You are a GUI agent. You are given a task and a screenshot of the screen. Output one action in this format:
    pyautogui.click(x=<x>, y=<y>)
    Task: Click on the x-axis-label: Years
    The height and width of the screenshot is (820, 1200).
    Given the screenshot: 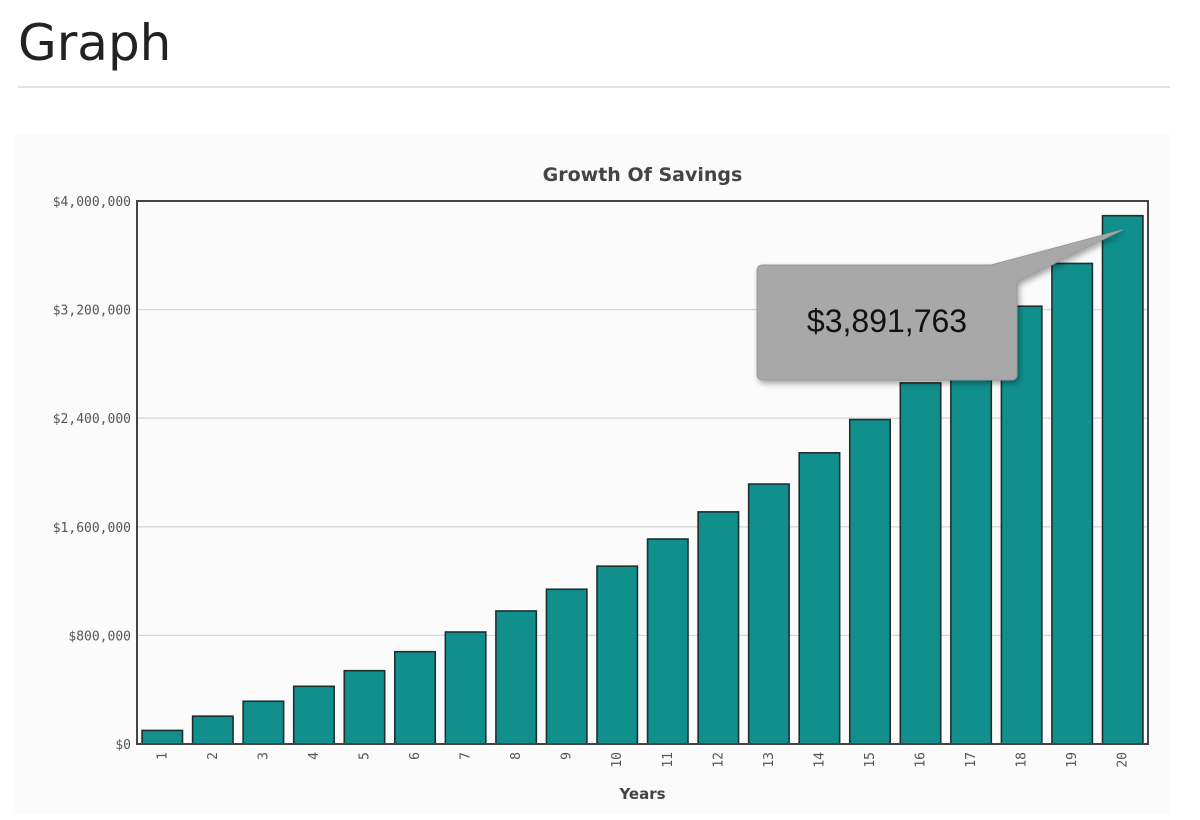 What is the action you would take?
    pyautogui.click(x=641, y=794)
    